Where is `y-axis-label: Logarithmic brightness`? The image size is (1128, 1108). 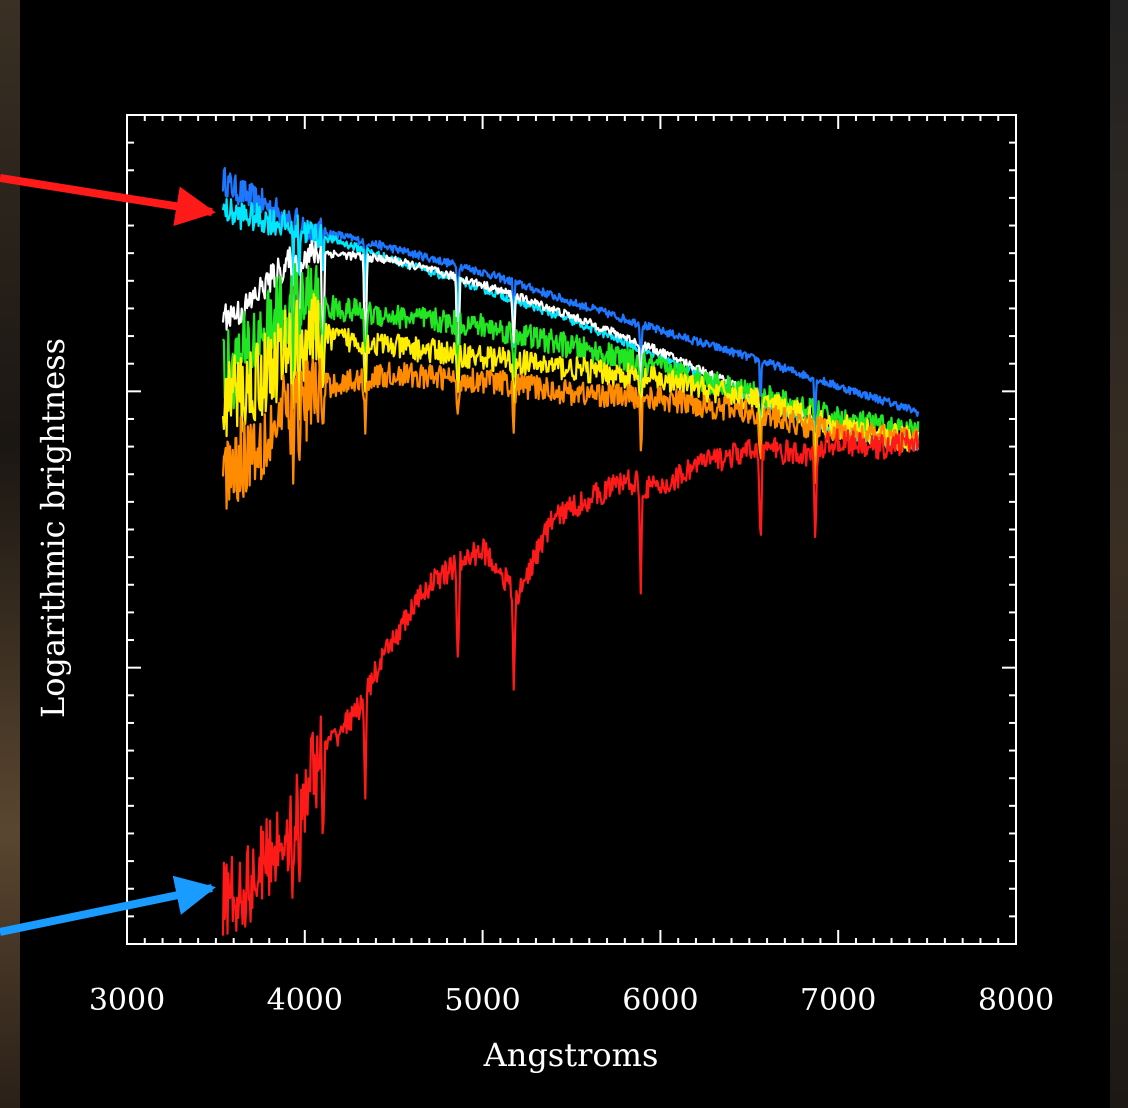
y-axis-label: Logarithmic brightness is located at coordinates (53, 528).